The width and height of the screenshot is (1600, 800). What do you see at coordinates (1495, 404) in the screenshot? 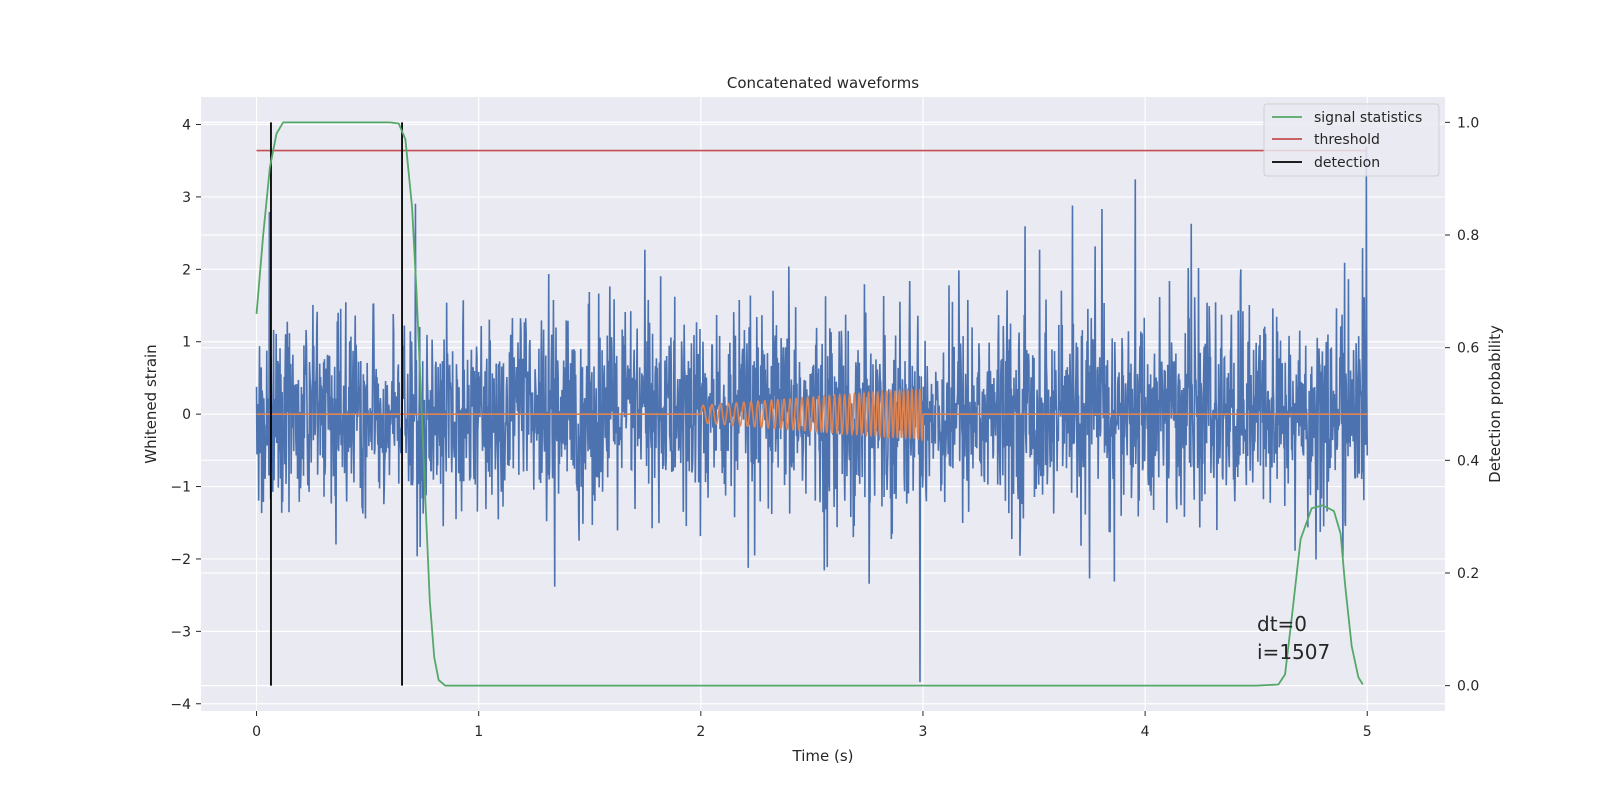
I see `y-axis-label-right: Detection probability` at bounding box center [1495, 404].